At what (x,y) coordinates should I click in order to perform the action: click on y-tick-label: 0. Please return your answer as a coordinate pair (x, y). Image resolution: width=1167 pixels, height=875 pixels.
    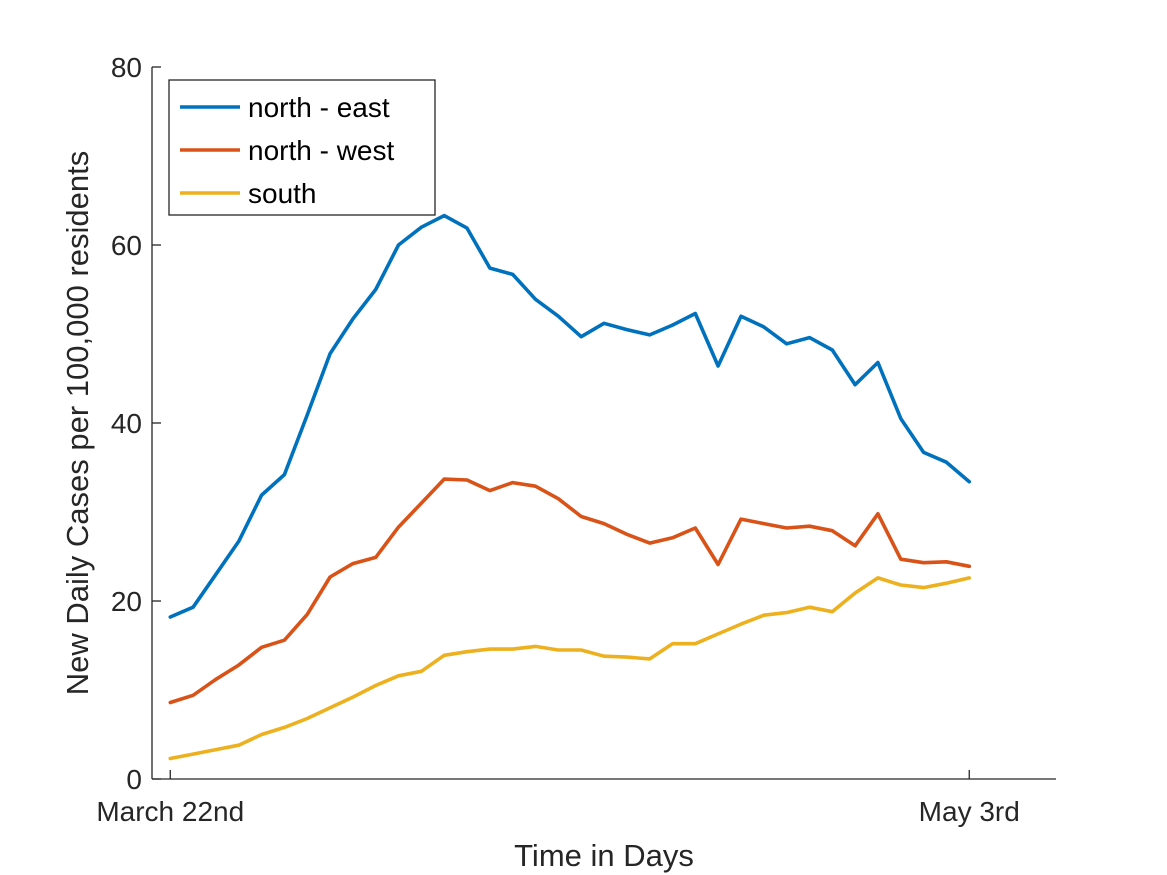
    Looking at the image, I should click on (134, 779).